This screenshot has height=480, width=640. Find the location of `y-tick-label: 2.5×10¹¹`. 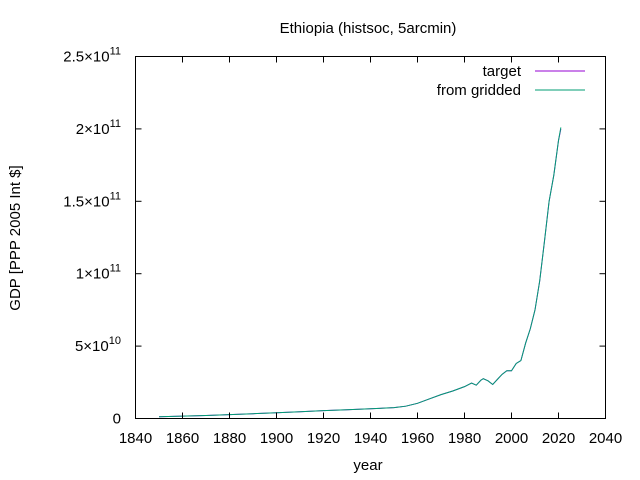

y-tick-label: 2.5×10¹¹ is located at coordinates (92, 56).